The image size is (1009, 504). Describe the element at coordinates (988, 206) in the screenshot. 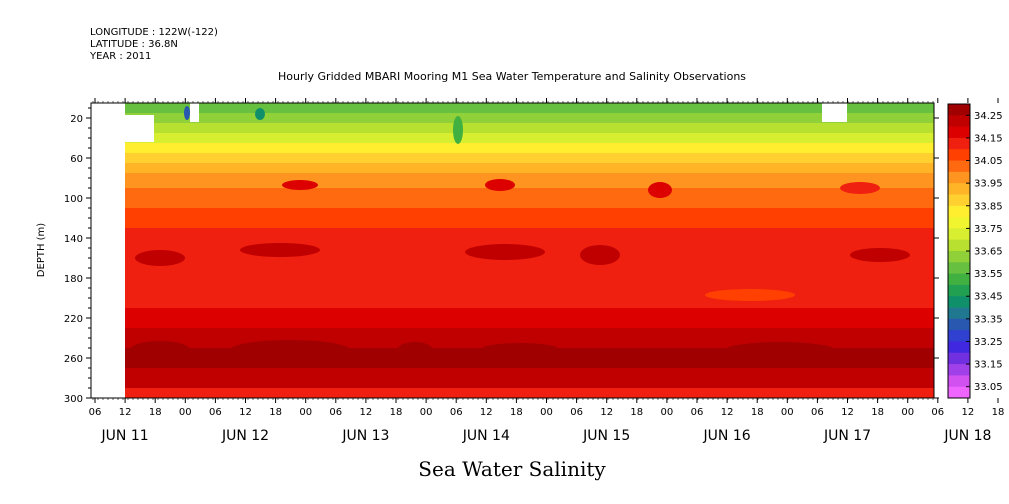

I see `colorbar-label: 33.85` at that location.